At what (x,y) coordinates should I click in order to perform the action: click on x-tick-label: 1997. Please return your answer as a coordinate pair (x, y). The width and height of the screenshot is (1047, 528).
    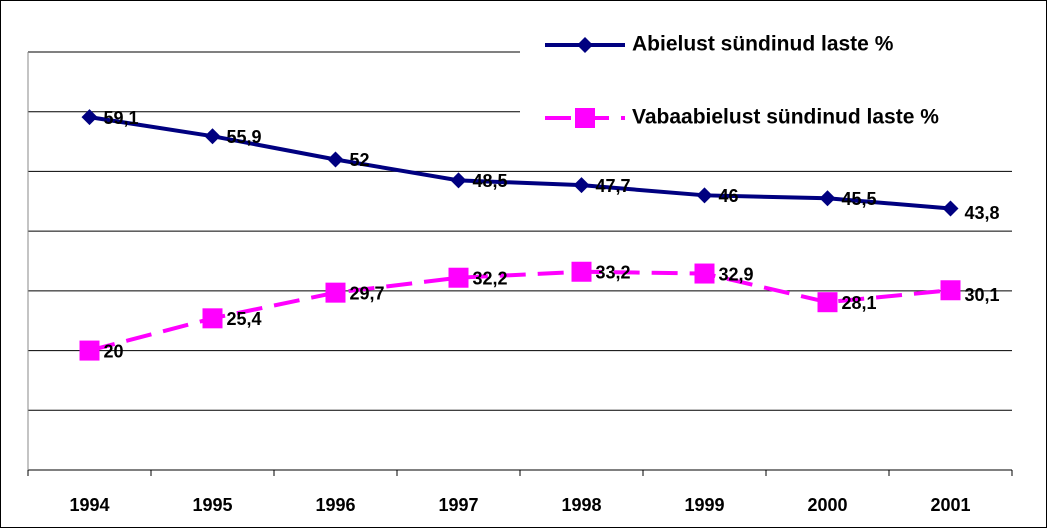
    Looking at the image, I should click on (458, 505).